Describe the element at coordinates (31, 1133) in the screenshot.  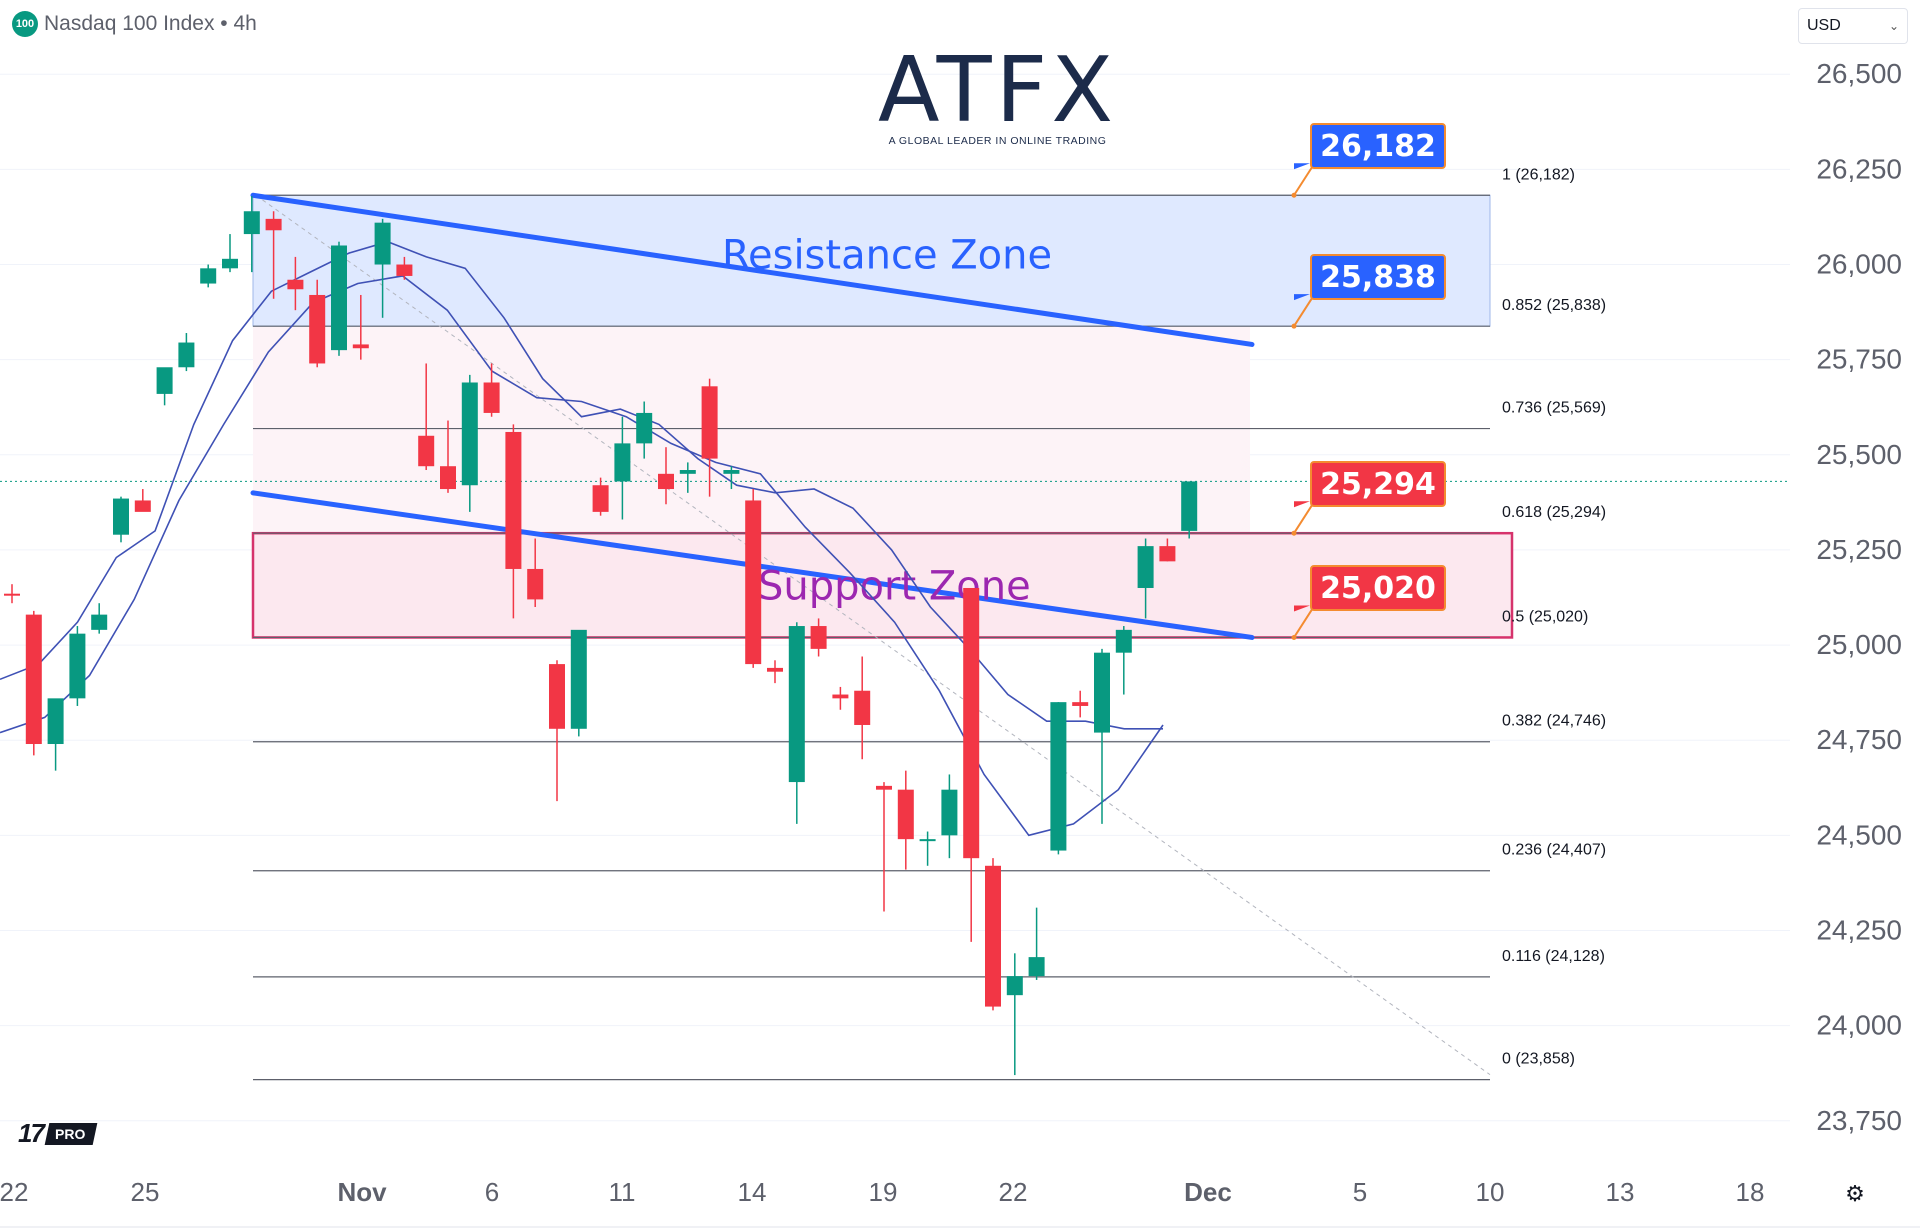
I see `tradingview-icon: 17` at that location.